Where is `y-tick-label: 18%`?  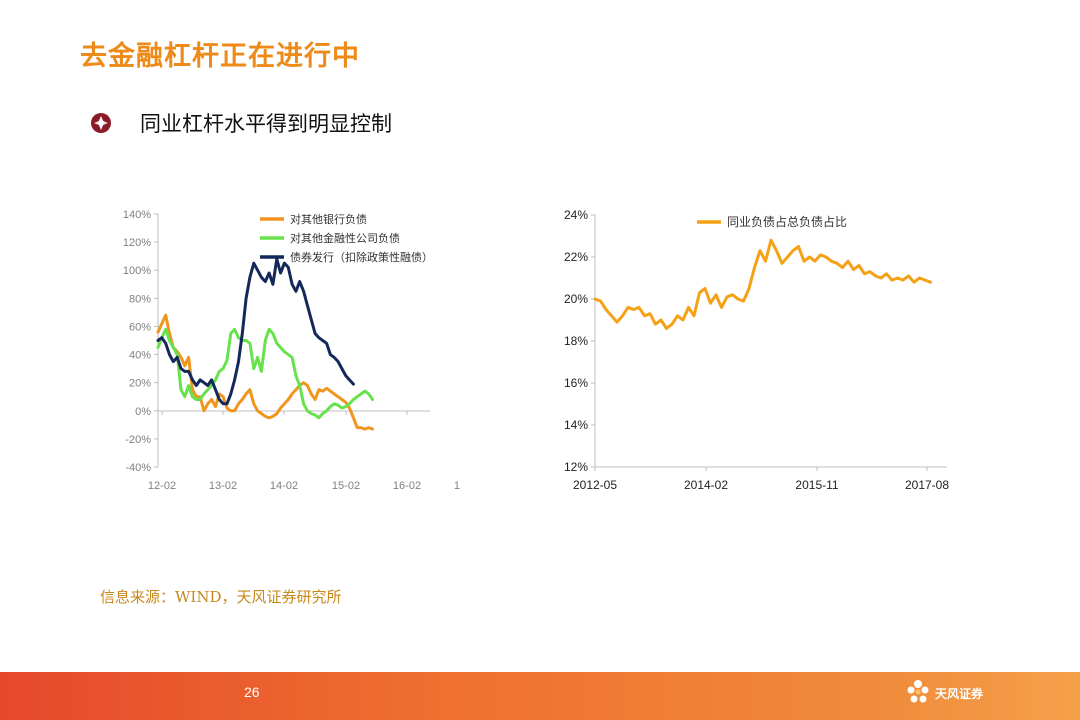
y-tick-label: 18% is located at coordinates (576, 341).